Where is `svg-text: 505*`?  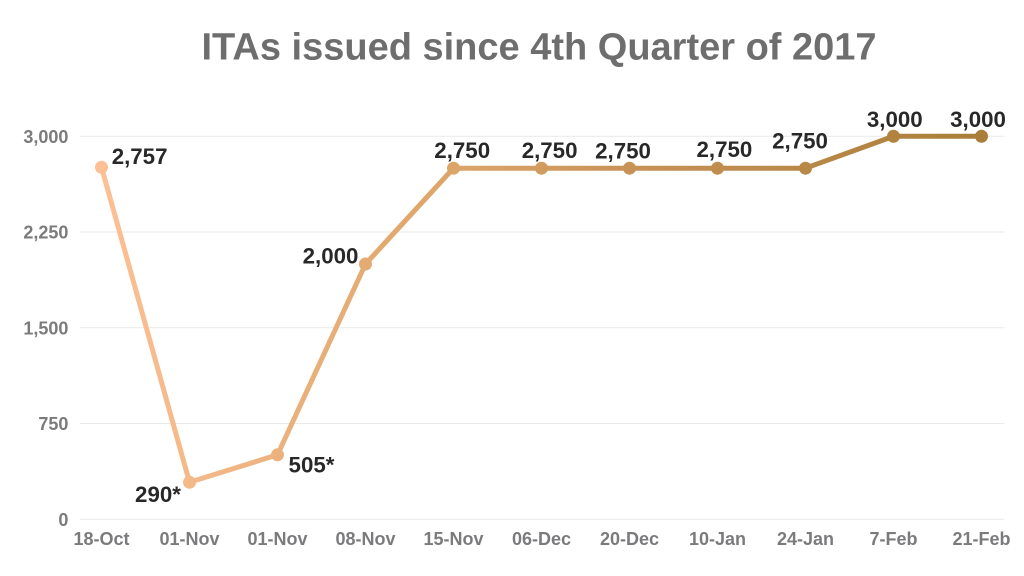 svg-text: 505* is located at coordinates (312, 465).